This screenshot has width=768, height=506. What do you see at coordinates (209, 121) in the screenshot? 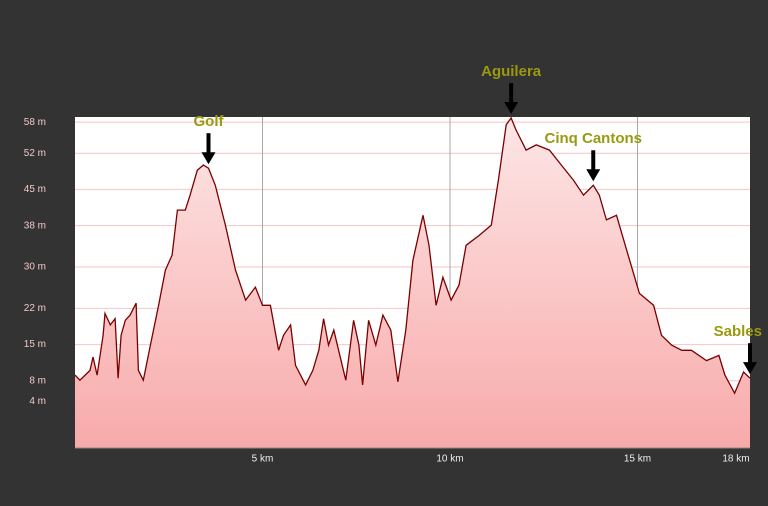
I see `annotation-label: Golf` at bounding box center [209, 121].